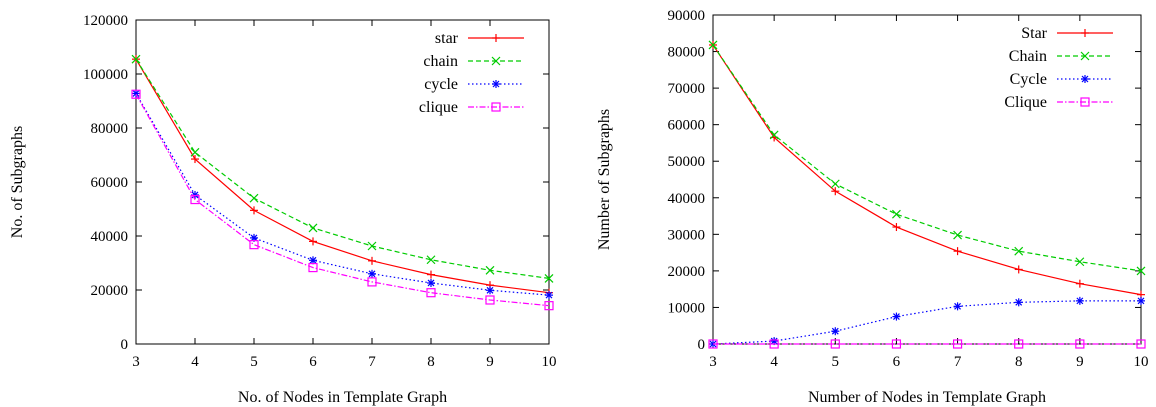 The height and width of the screenshot is (407, 1156). I want to click on y-tick-label: 70000, so click(687, 89).